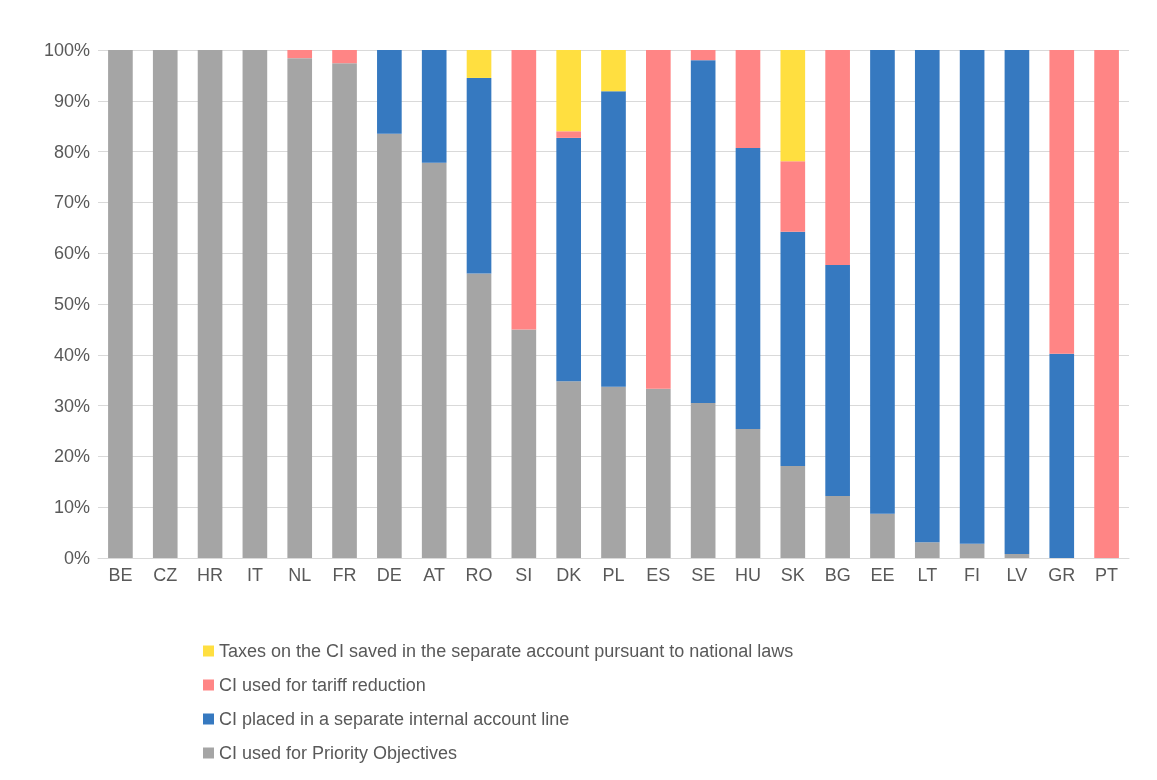 This screenshot has width=1157, height=780. What do you see at coordinates (1107, 575) in the screenshot?
I see `x-tick-label: PT` at bounding box center [1107, 575].